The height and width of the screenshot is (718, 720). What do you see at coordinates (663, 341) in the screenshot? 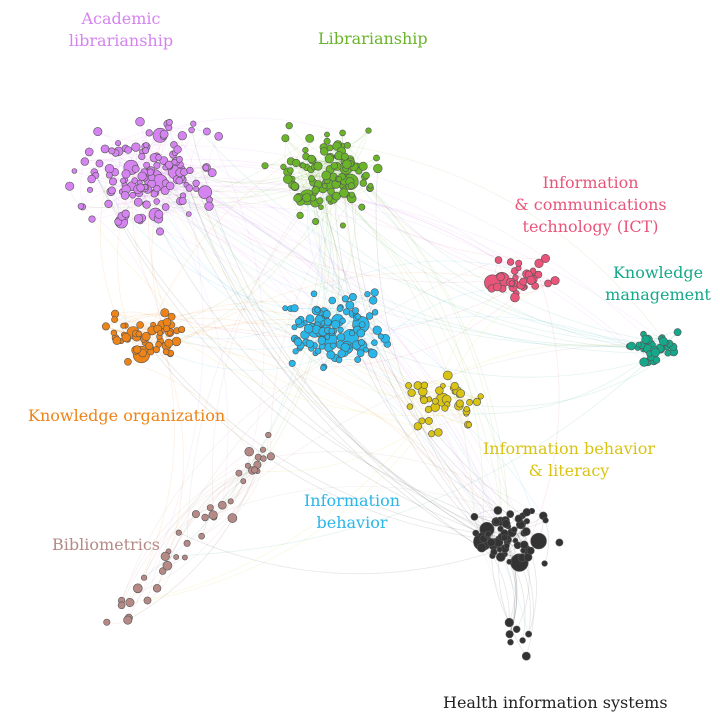
I see `node-knowledge-management` at bounding box center [663, 341].